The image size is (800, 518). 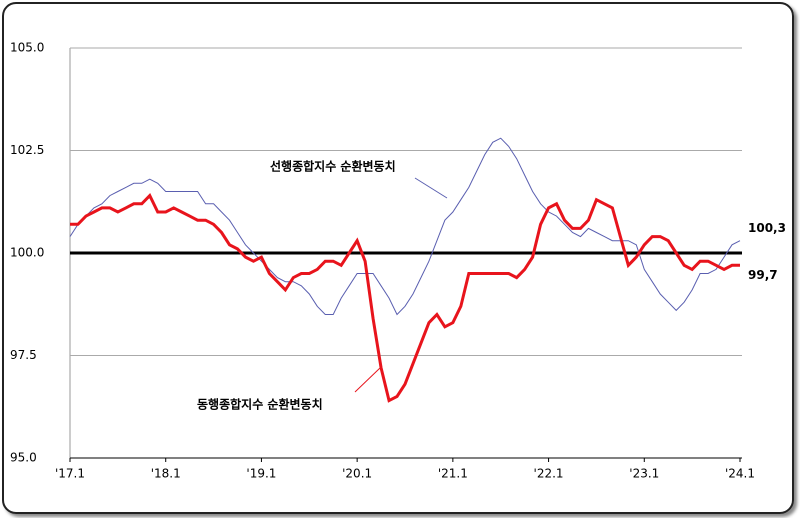 I want to click on y-tick-label: 105.0, so click(x=27, y=48).